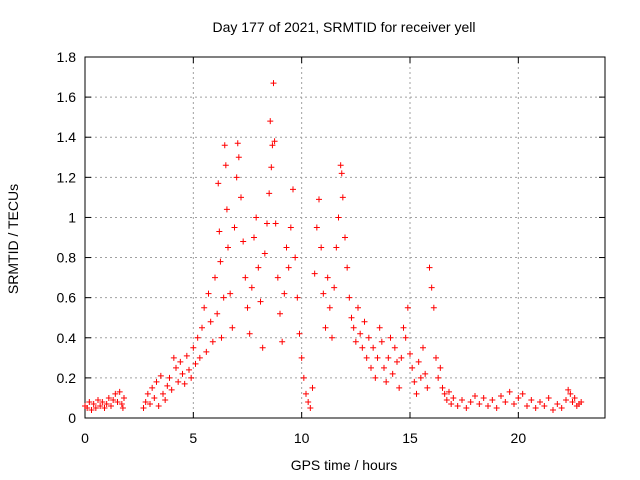  Describe the element at coordinates (85, 438) in the screenshot. I see `x-tick-label: 0` at that location.